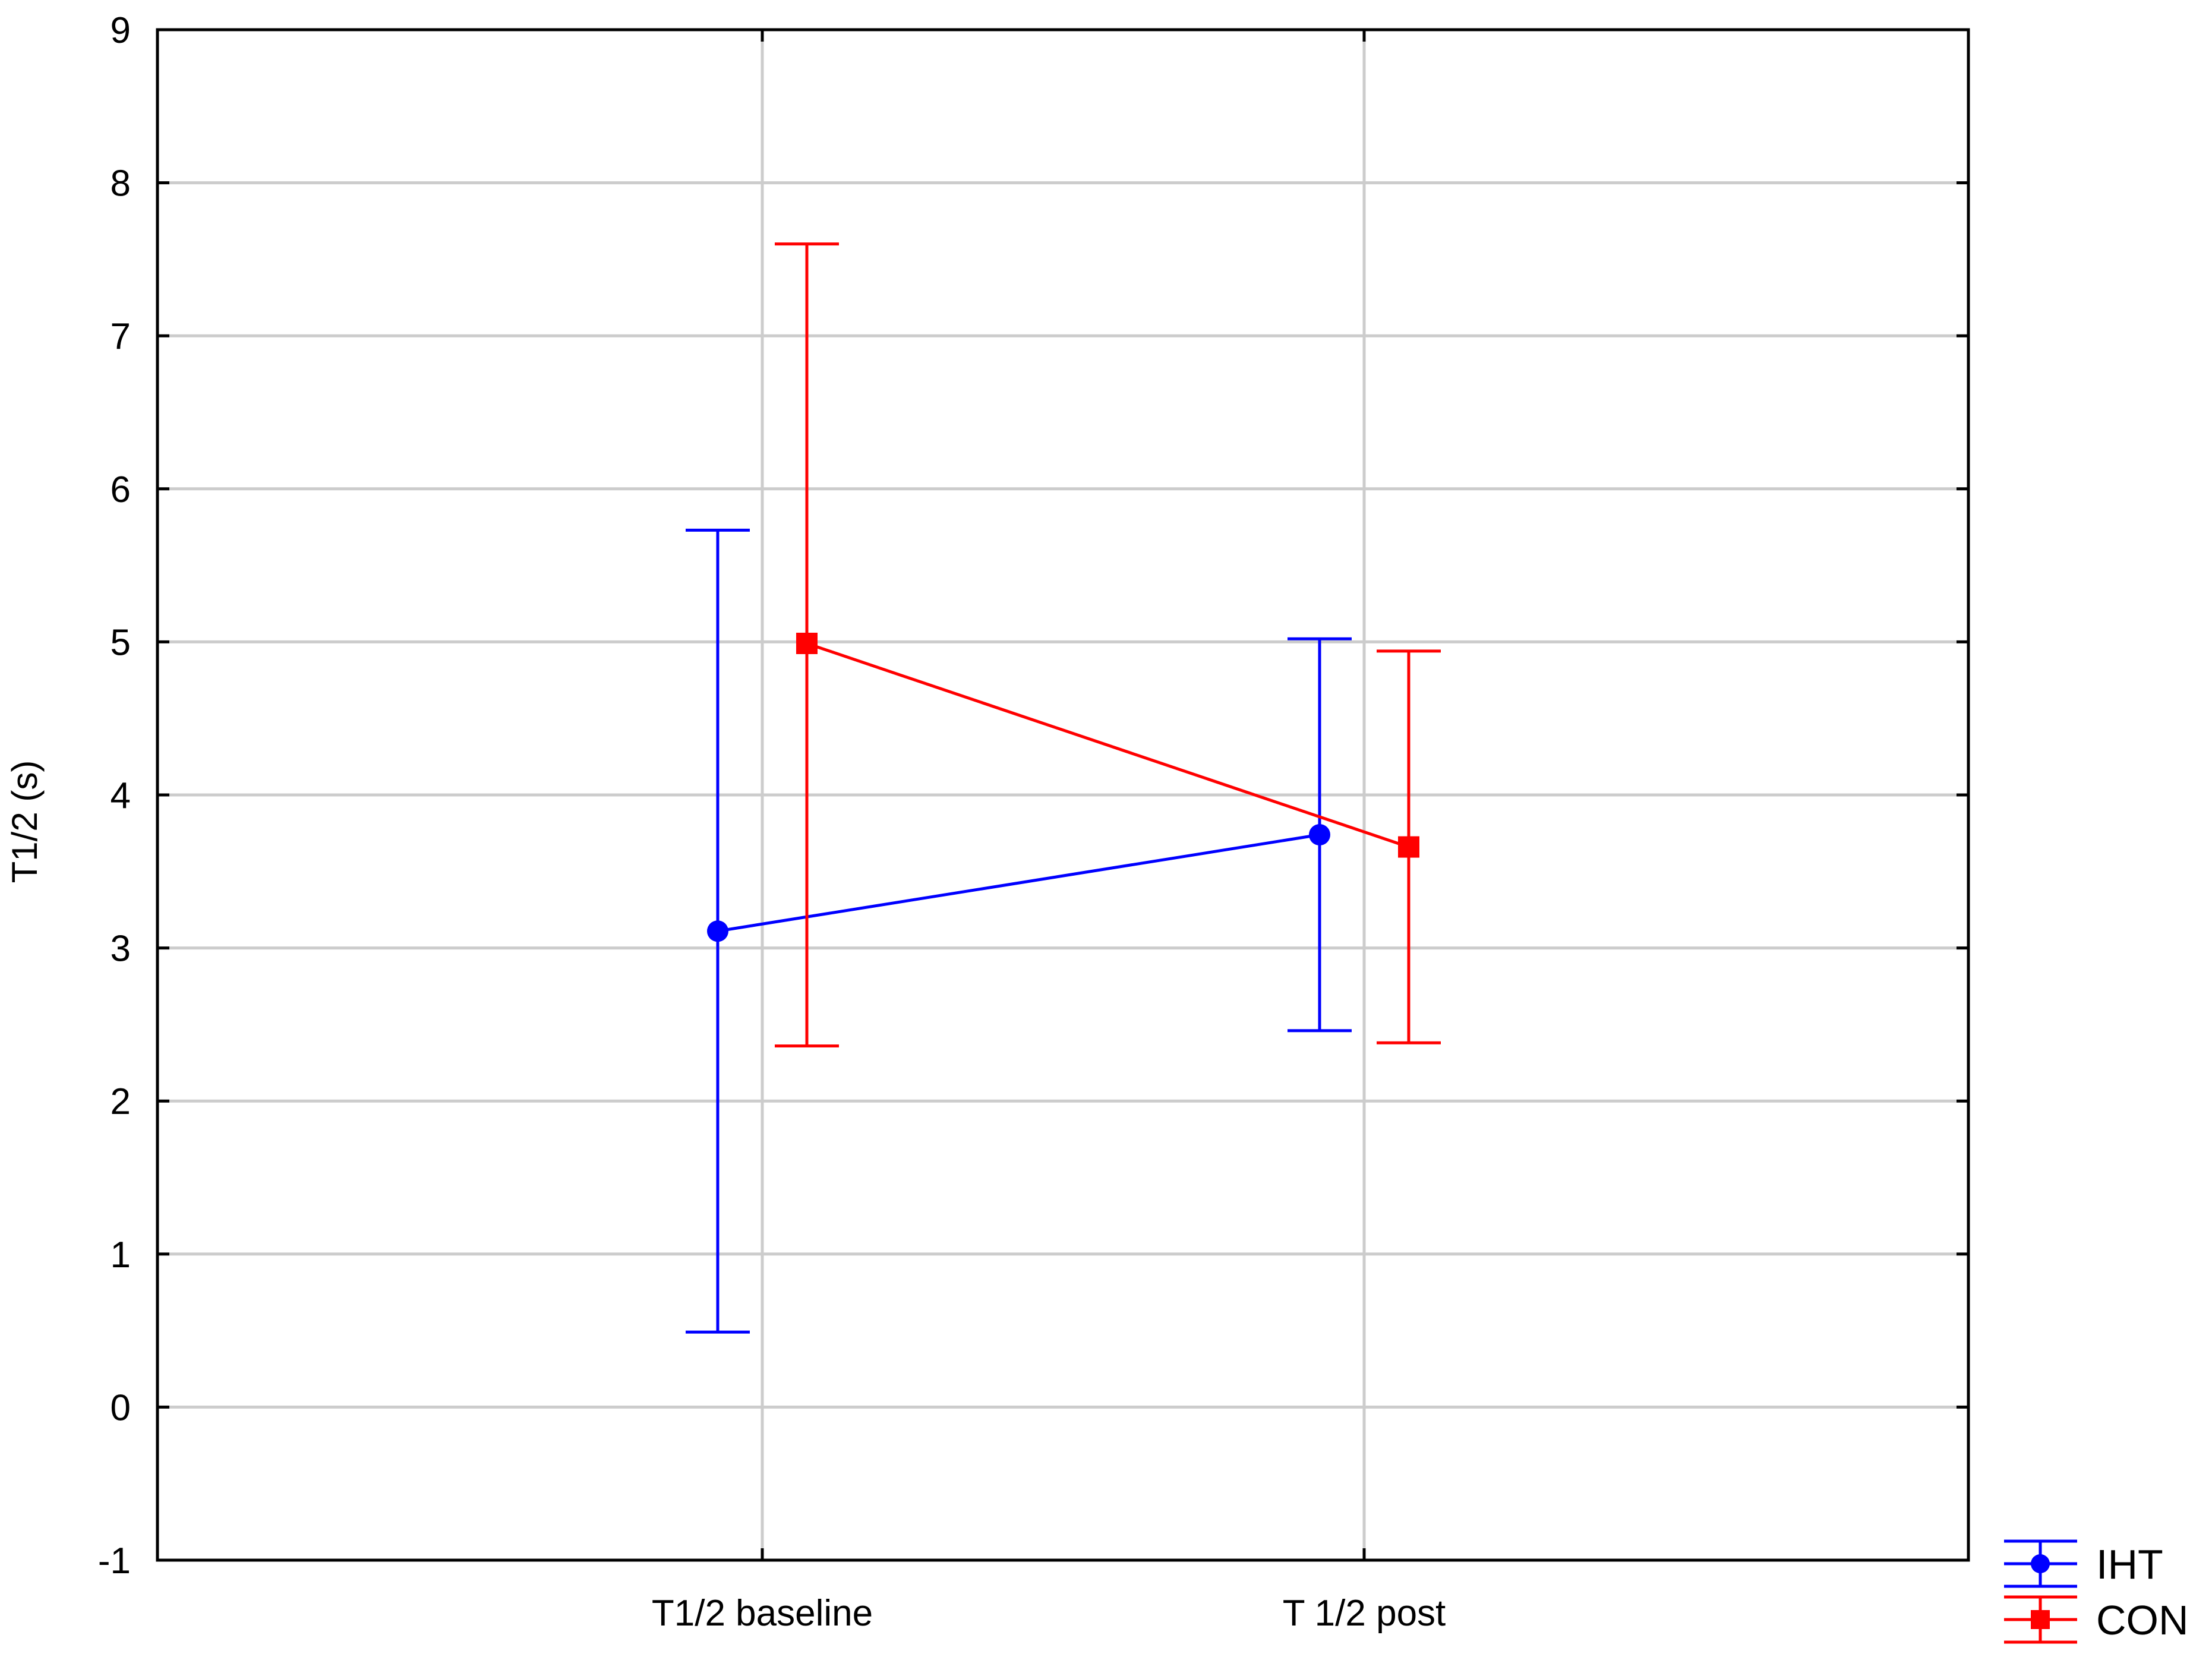 The height and width of the screenshot is (1657, 2212). Describe the element at coordinates (121, 1255) in the screenshot. I see `y-tick-label: 1` at that location.